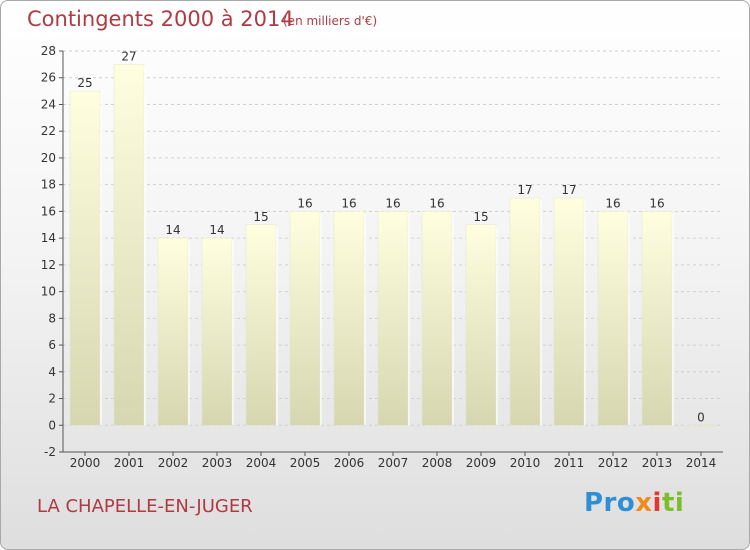  I want to click on value-label-2001: 27, so click(128, 56).